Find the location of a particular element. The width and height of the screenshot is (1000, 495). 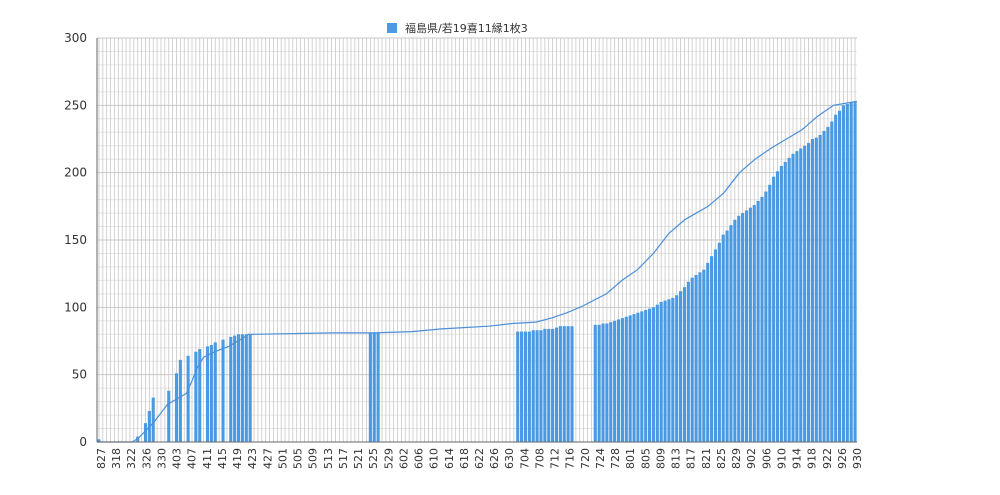

x-tick-label: 513 is located at coordinates (328, 458).